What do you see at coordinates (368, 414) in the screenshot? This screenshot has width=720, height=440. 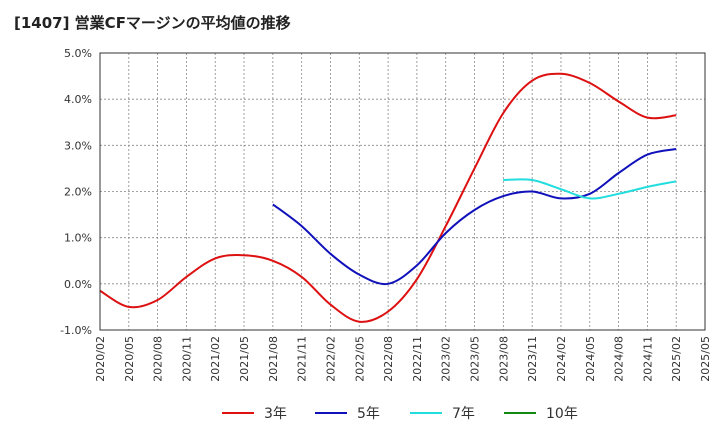 I see `legend-label: 5年` at bounding box center [368, 414].